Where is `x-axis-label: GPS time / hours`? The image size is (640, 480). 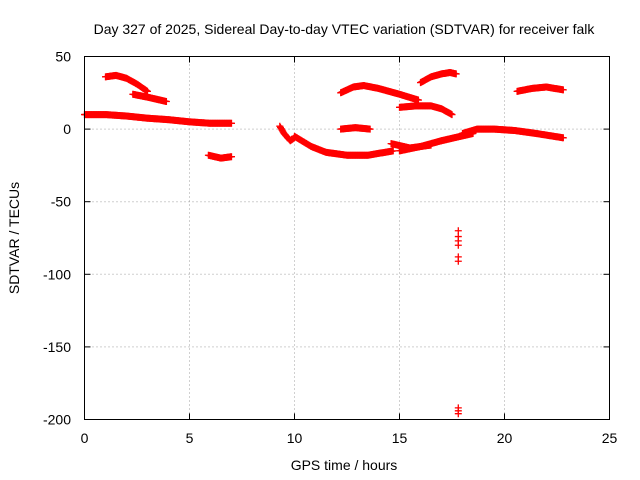
x-axis-label: GPS time / hours is located at coordinates (344, 465).